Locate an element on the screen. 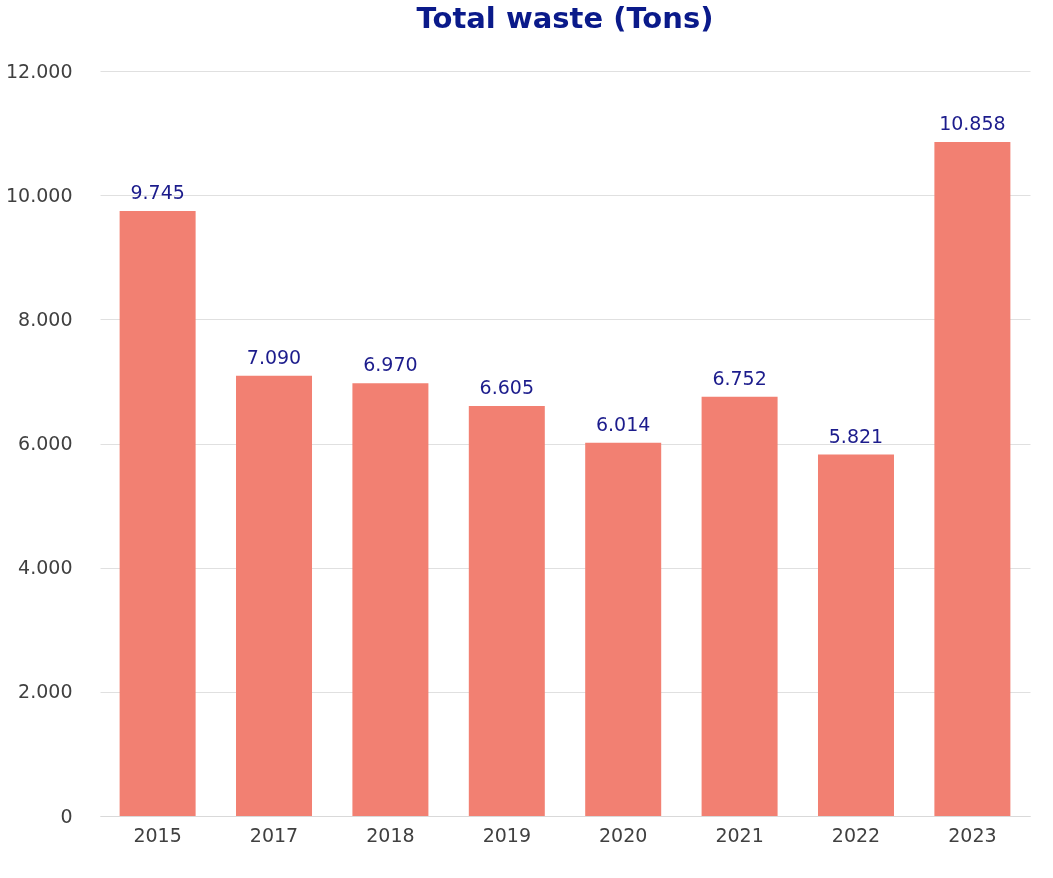  data-label: 5.821 is located at coordinates (856, 435).